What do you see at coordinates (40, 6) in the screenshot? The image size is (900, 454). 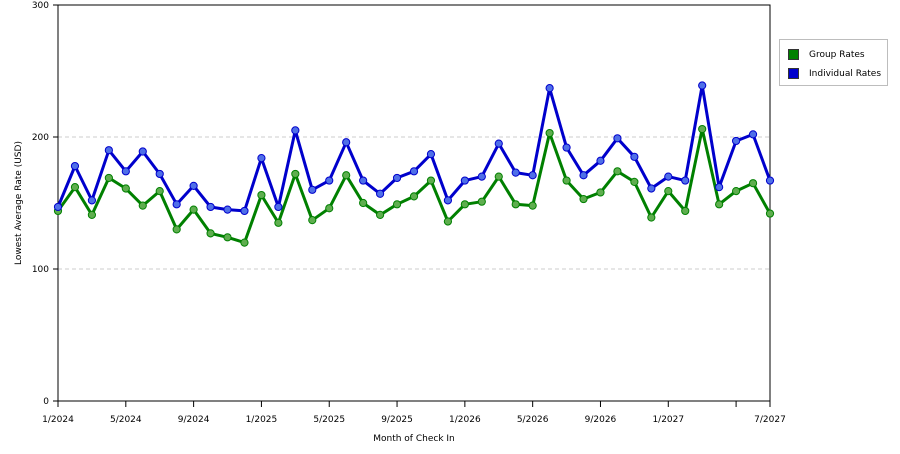 I see `y-tick-label: 300` at bounding box center [40, 6].